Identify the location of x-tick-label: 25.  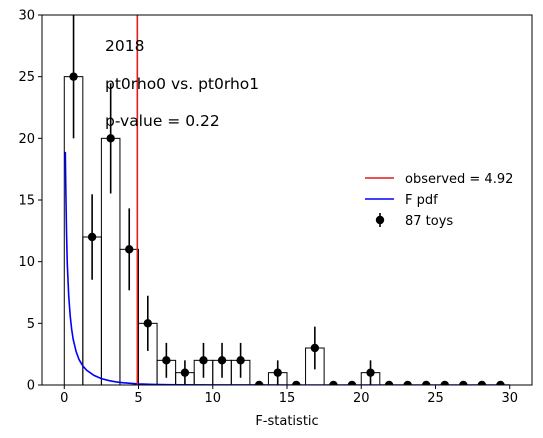
(435, 398).